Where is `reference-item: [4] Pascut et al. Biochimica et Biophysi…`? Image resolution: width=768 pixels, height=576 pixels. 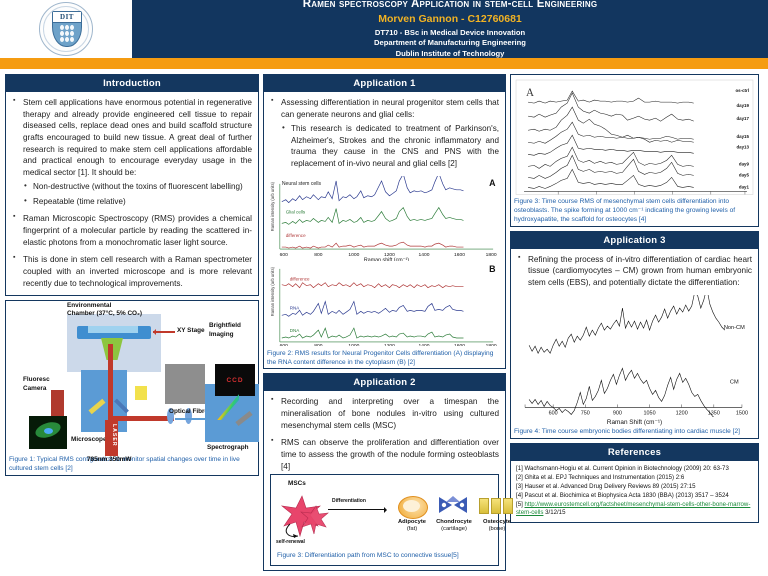 reference-item: [4] Pascut et al. Biochimica et Biophysi… is located at coordinates (622, 496).